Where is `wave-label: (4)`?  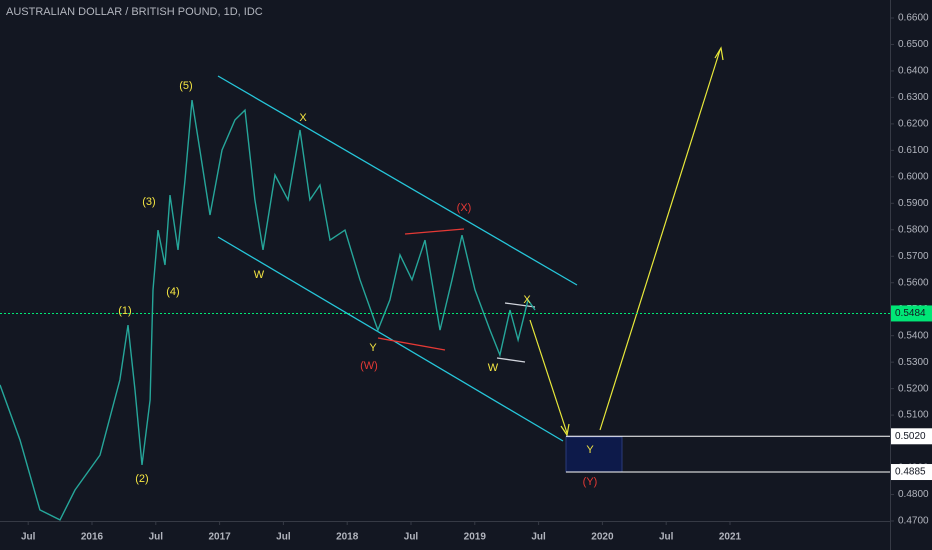 wave-label: (4) is located at coordinates (172, 292).